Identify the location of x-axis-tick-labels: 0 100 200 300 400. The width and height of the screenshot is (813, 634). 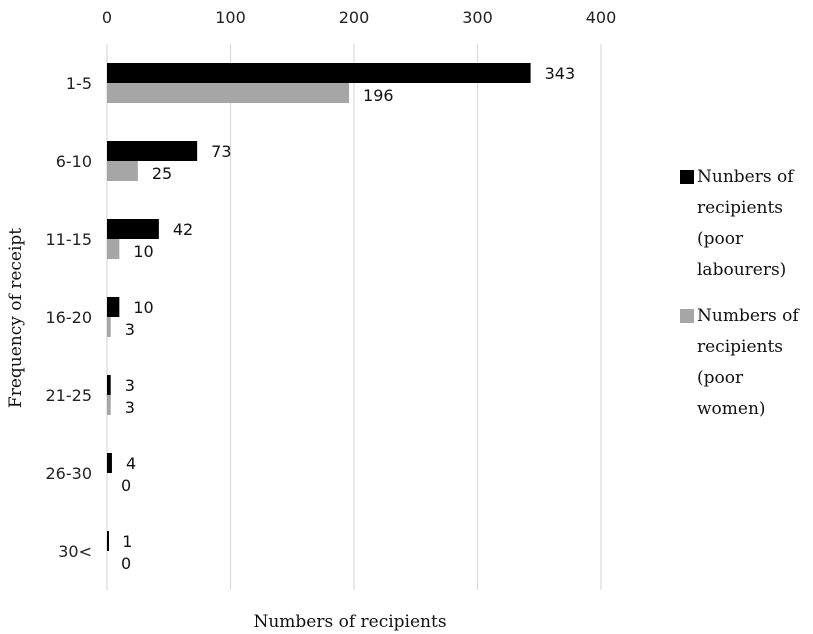
(359, 17).